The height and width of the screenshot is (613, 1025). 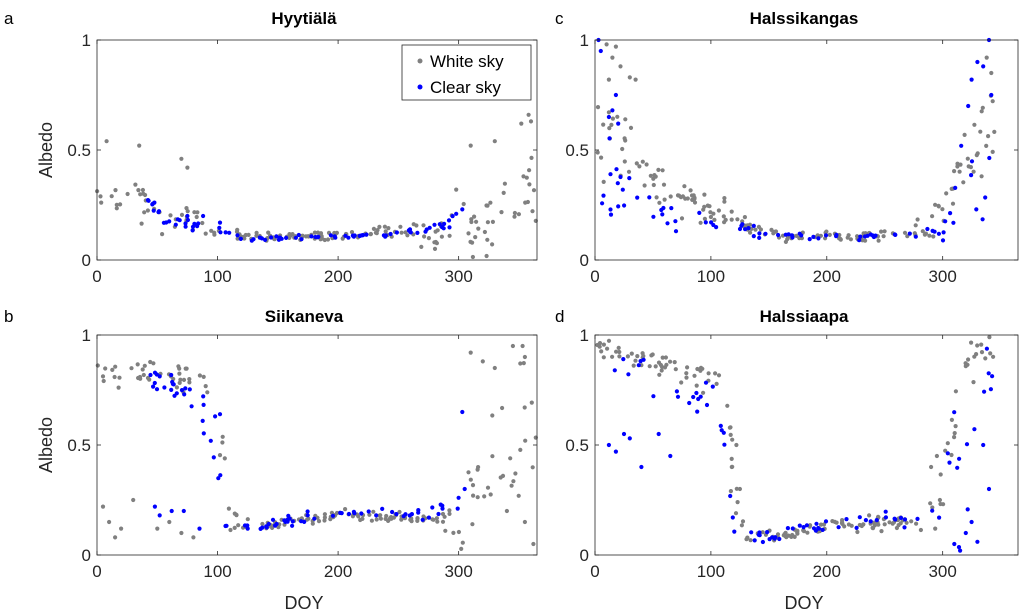 I want to click on legend-box, so click(x=466, y=72).